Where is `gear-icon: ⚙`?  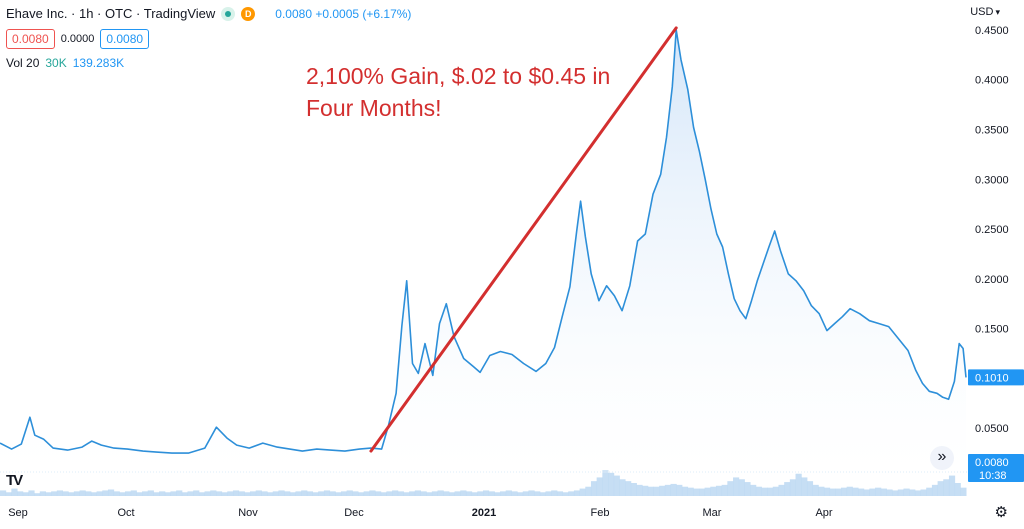 gear-icon: ⚙ is located at coordinates (1001, 512).